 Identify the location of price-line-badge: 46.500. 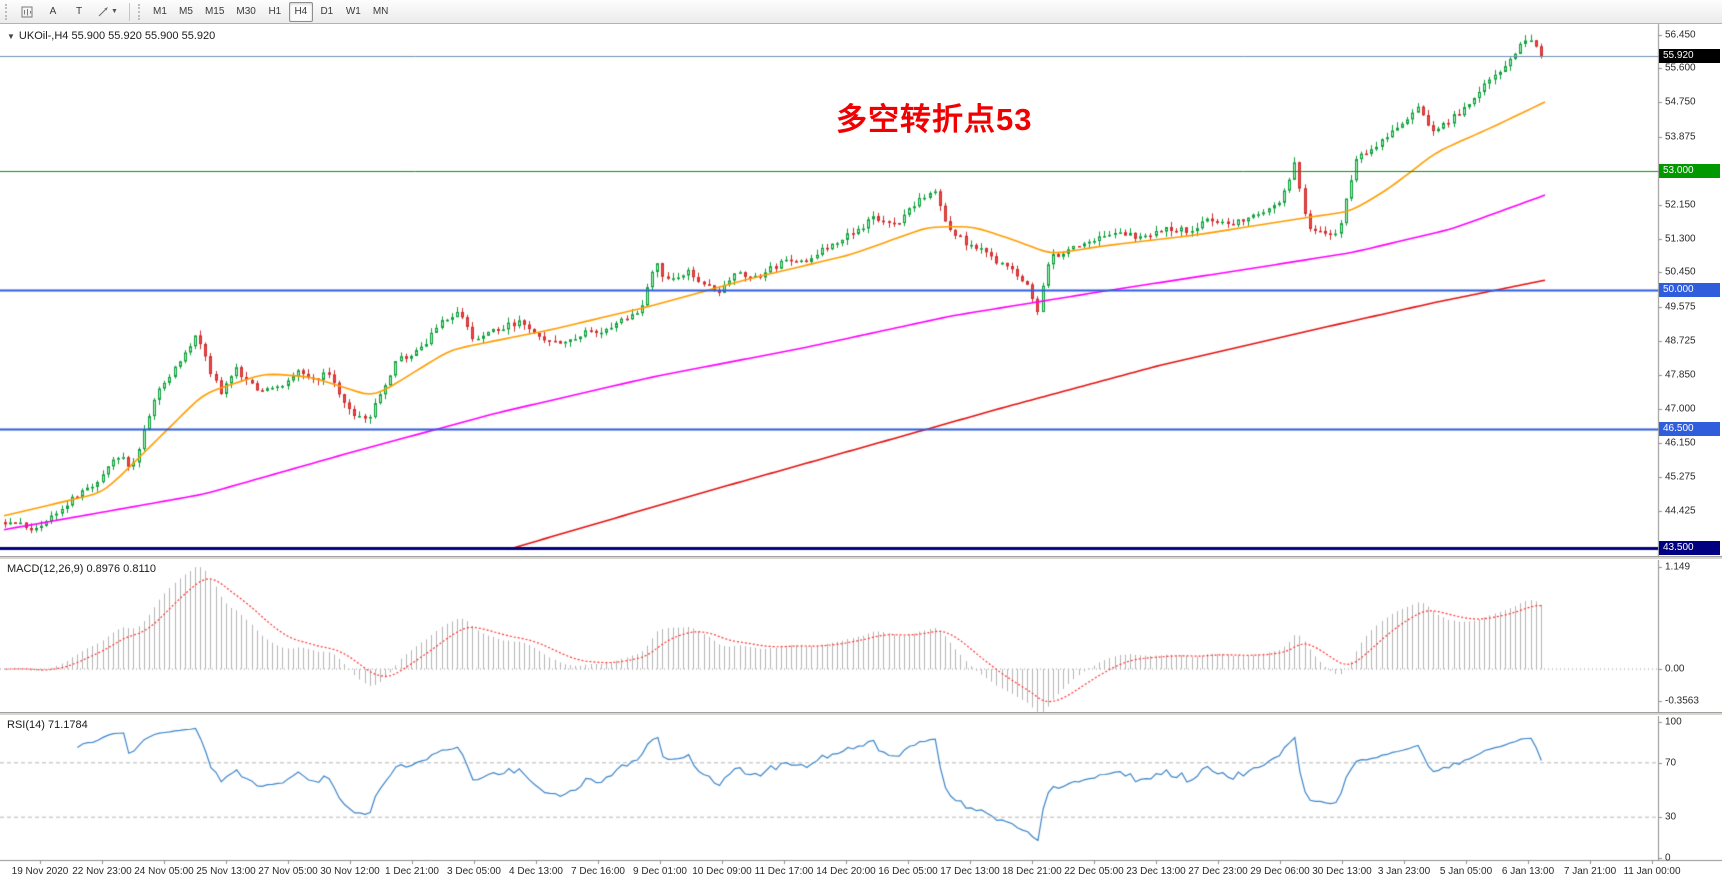
(1689, 428).